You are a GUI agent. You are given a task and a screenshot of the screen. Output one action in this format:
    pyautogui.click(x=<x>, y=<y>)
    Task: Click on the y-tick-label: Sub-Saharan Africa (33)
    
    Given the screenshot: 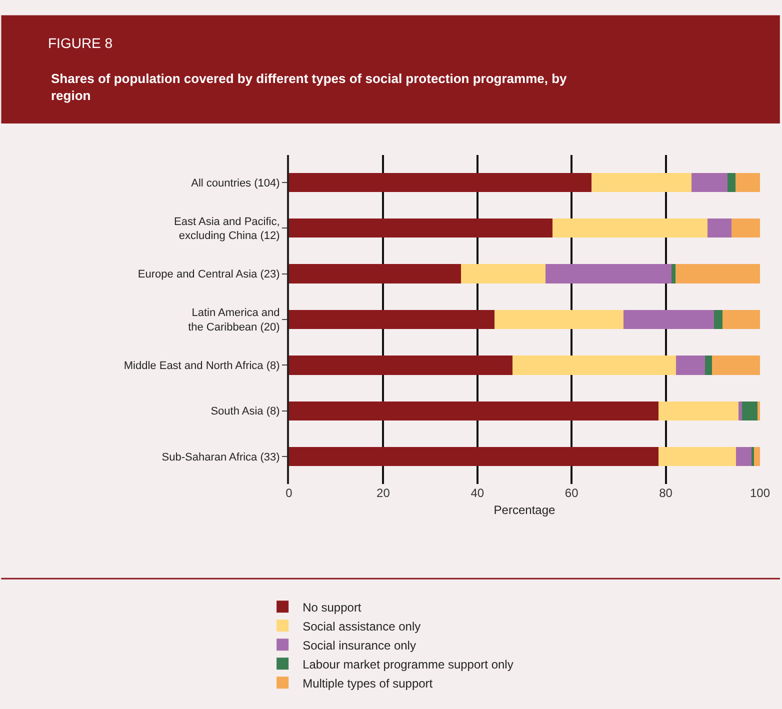 What is the action you would take?
    pyautogui.click(x=221, y=457)
    